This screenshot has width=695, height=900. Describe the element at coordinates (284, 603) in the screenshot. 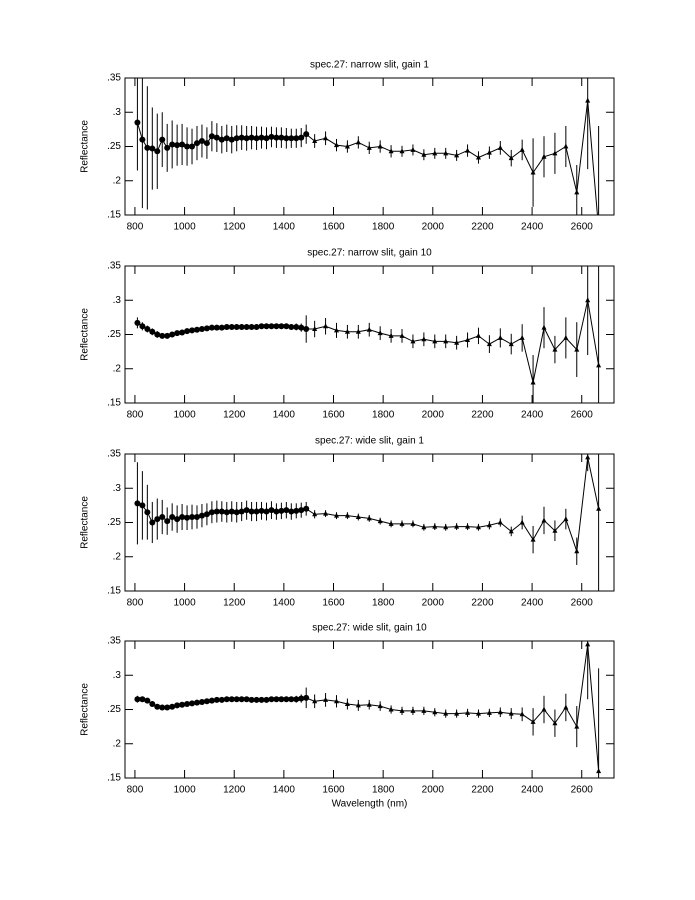

I see `x-tick-label: 1400` at that location.